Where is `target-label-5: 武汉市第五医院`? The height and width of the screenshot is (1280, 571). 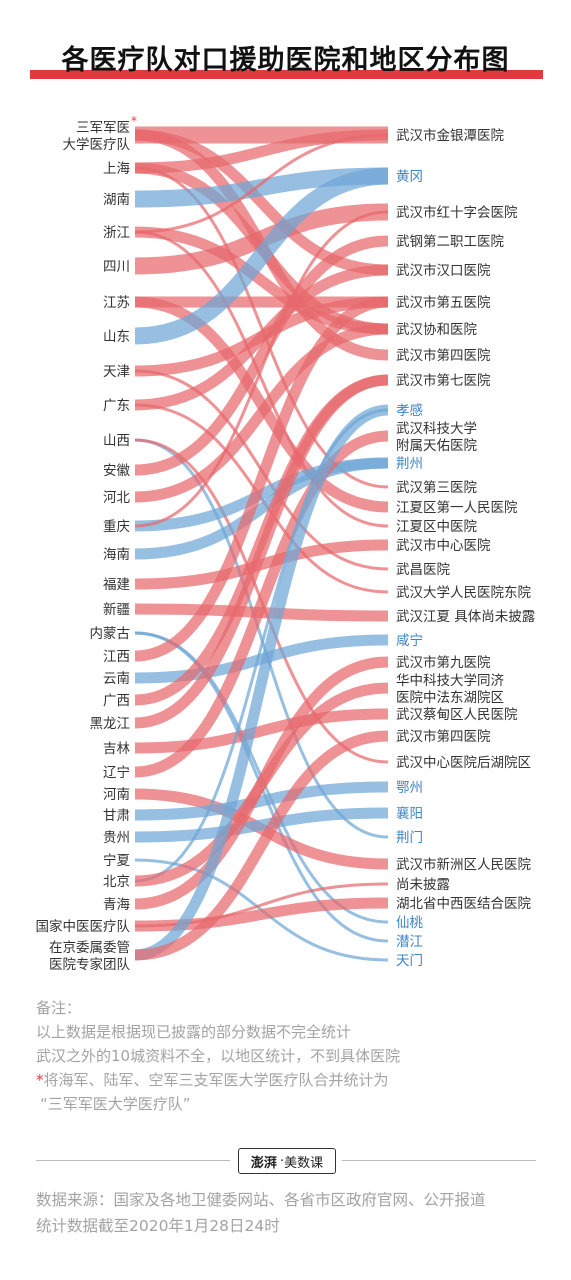
target-label-5: 武汉市第五医院 is located at coordinates (443, 302).